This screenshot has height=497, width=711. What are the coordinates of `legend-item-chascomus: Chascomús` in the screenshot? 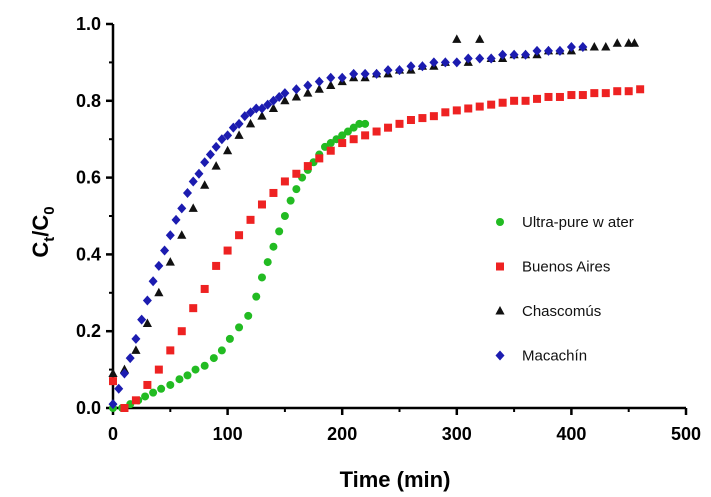 It's located at (548, 311).